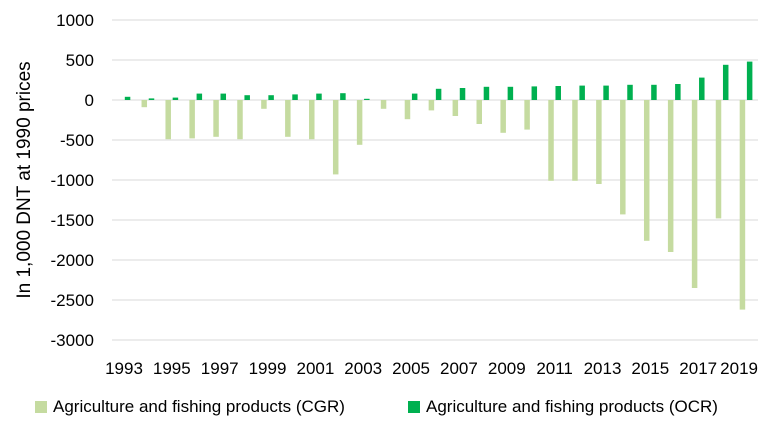  What do you see at coordinates (572, 406) in the screenshot?
I see `legend-label-ocr: Agriculture and fishing products (OCR)` at bounding box center [572, 406].